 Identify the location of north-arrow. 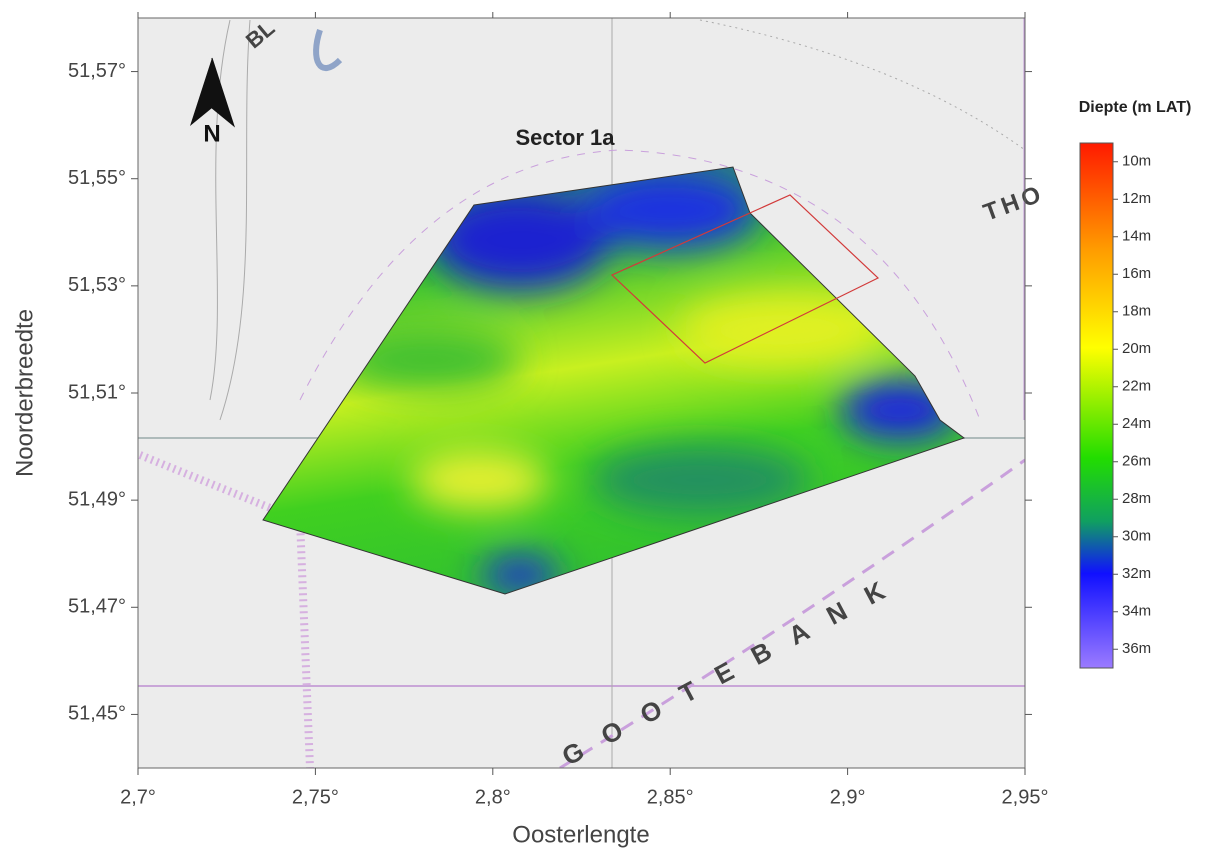
(212, 92).